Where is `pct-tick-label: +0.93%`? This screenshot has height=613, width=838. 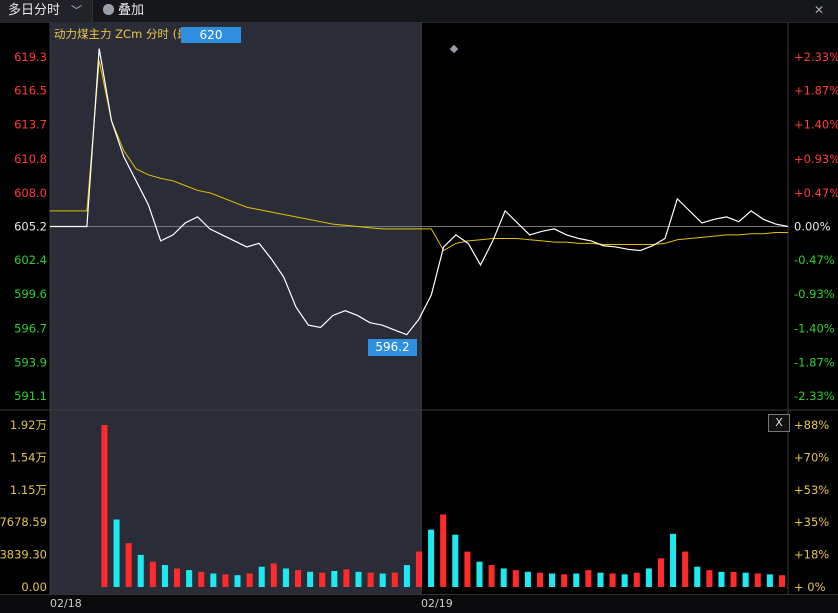
pct-tick-label: +0.93% is located at coordinates (816, 159).